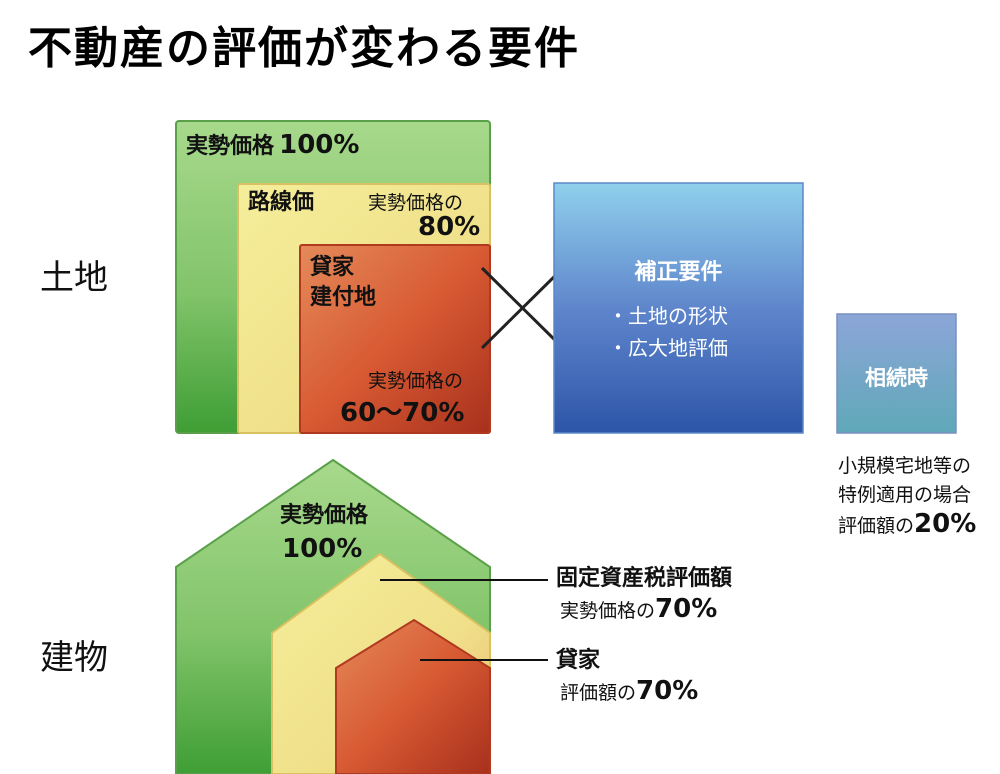 This screenshot has height=774, width=1000. What do you see at coordinates (304, 48) in the screenshot?
I see `page-title: 不動産の評価が変わる要件` at bounding box center [304, 48].